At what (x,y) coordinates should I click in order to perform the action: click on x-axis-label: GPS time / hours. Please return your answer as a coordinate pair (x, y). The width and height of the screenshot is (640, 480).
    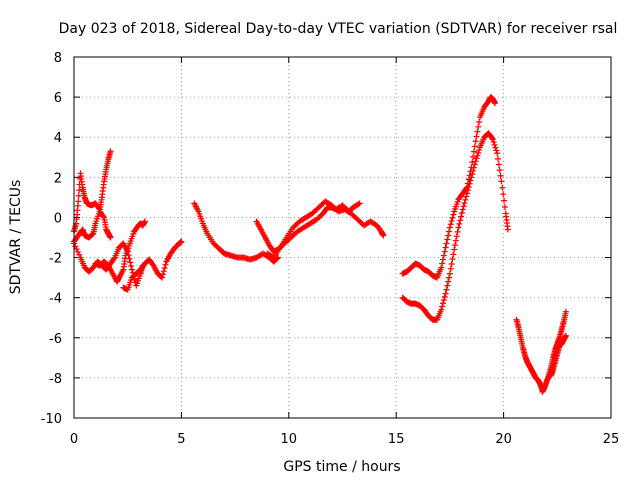
    Looking at the image, I should click on (341, 467).